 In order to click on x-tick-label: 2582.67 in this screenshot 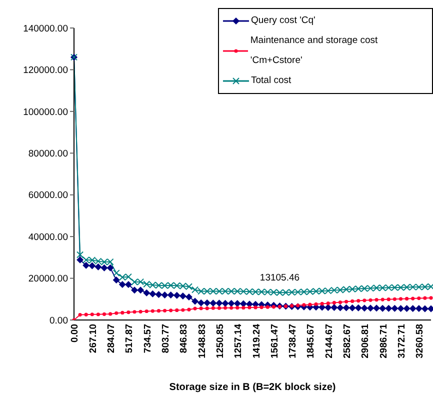, I will do `click(348, 341)`.